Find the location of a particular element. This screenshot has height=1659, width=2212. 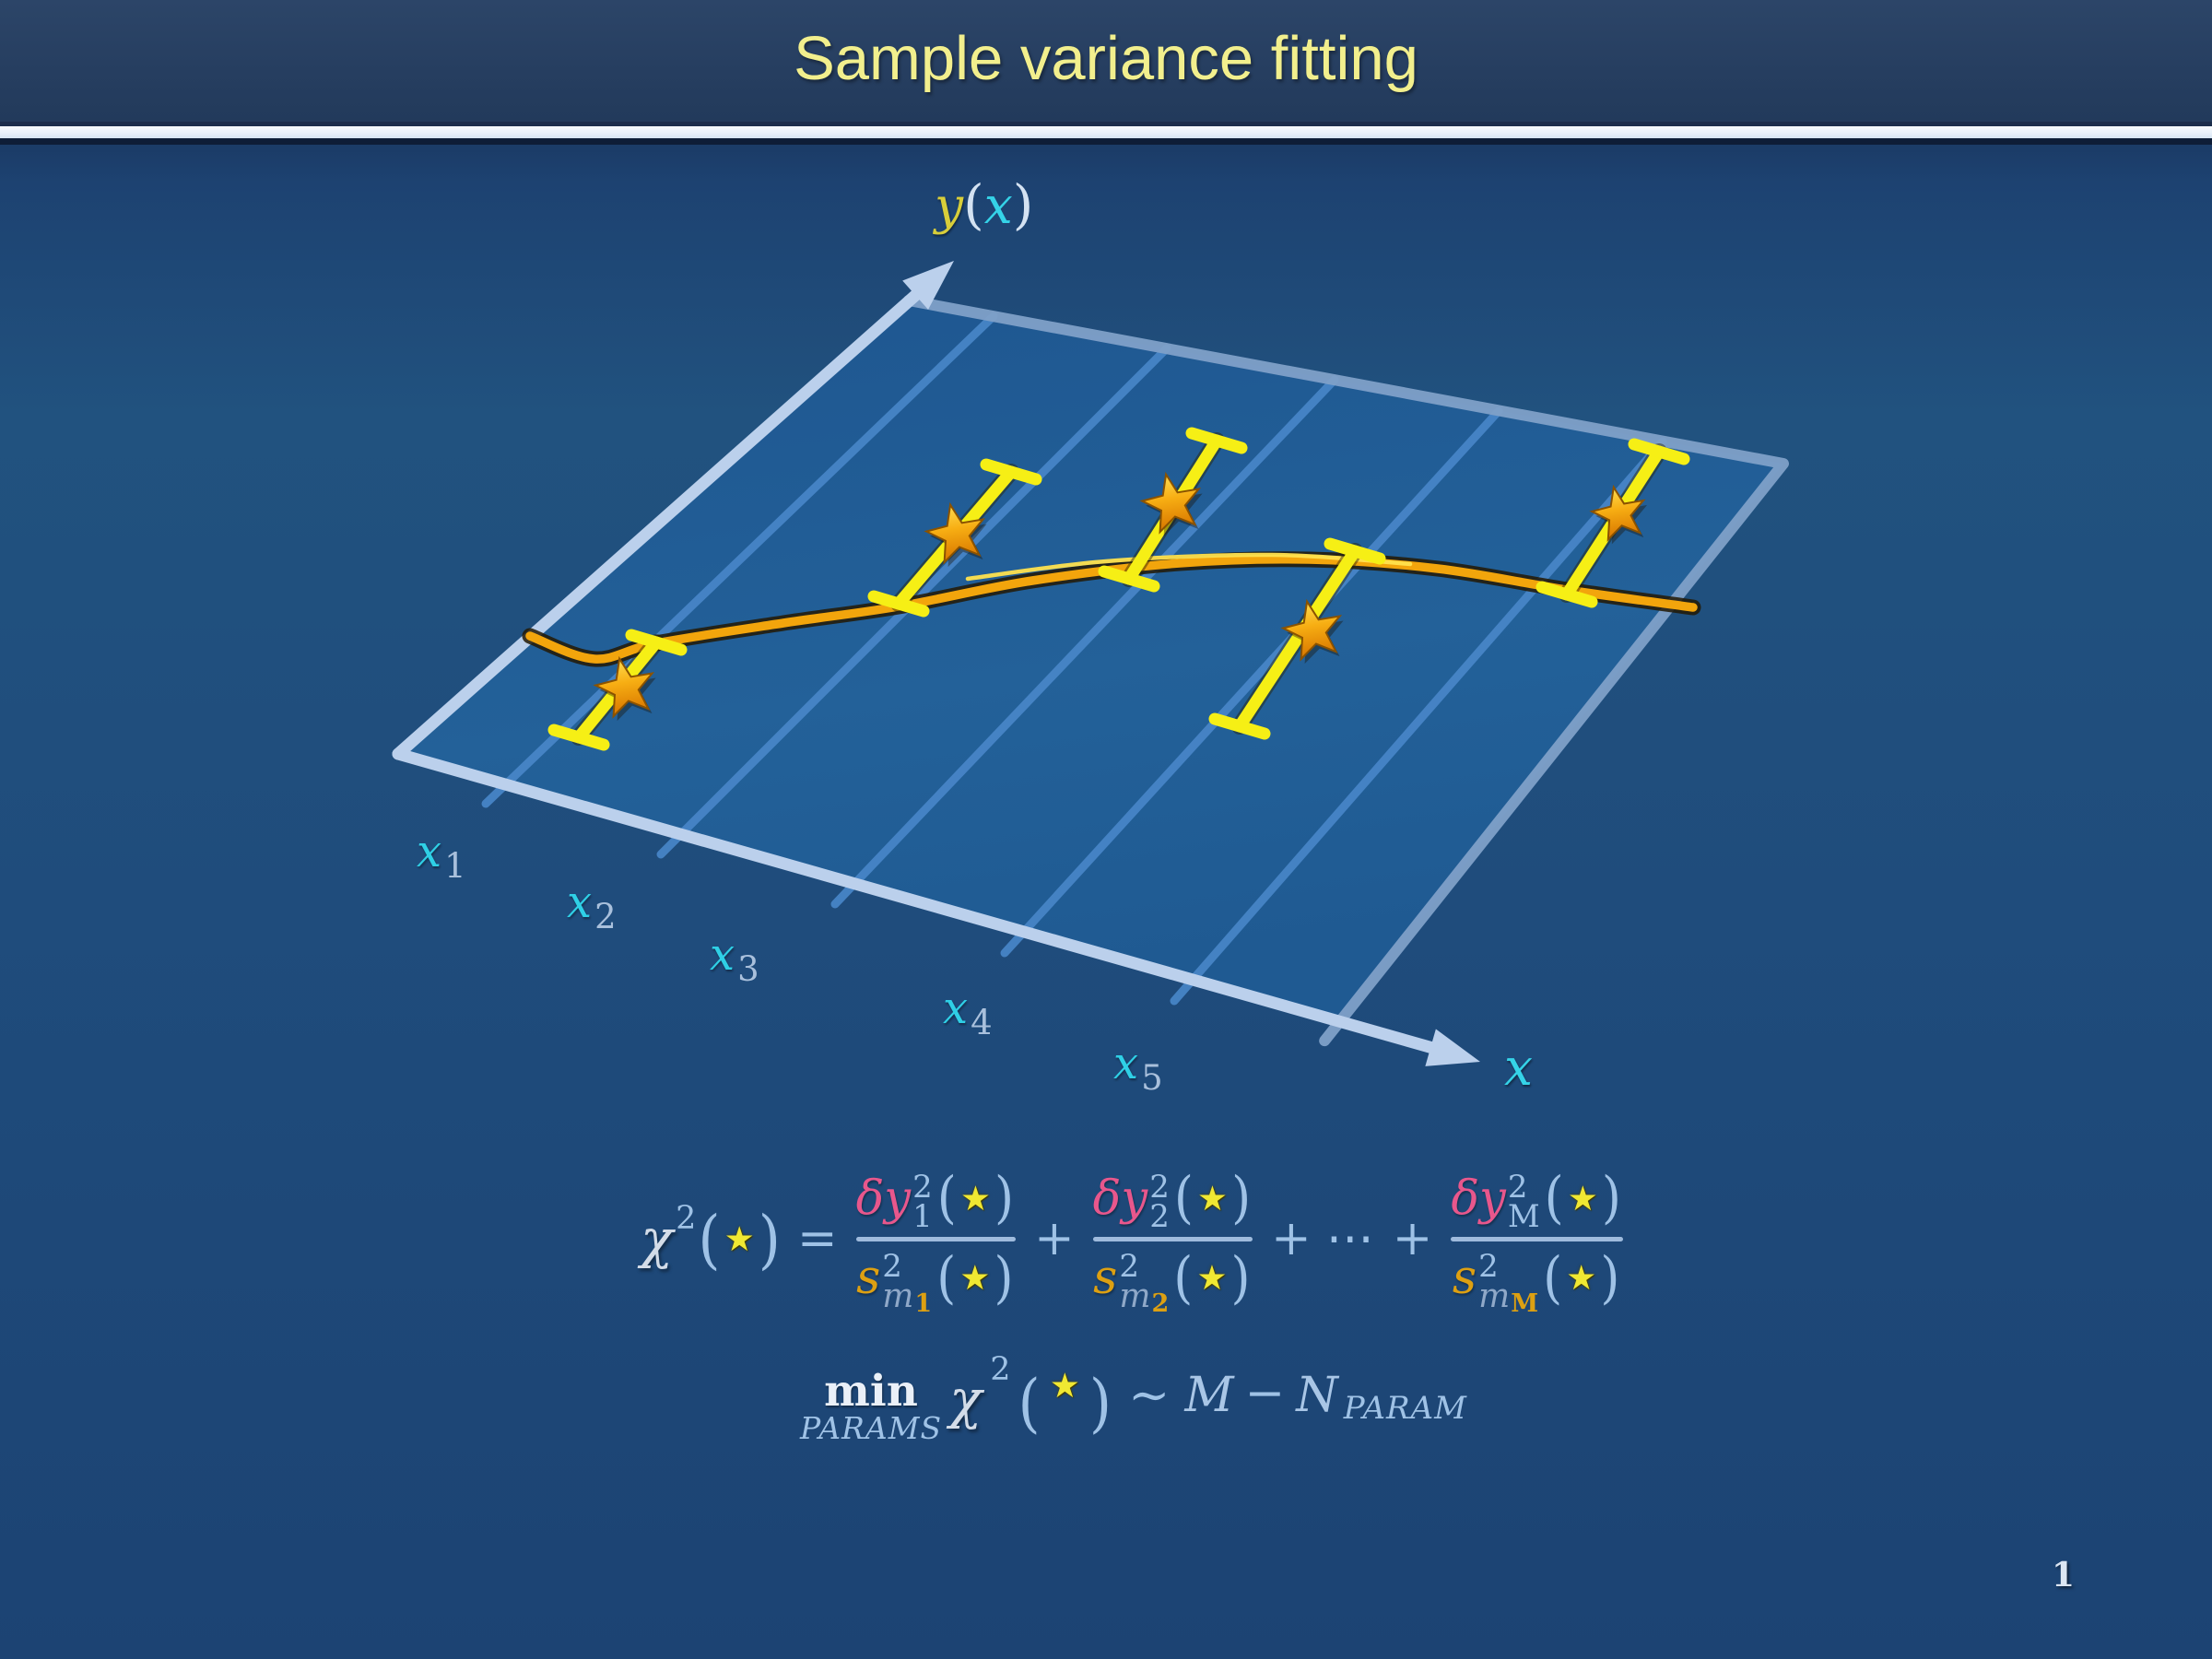

error-bar-1-top-cap is located at coordinates (656, 642).